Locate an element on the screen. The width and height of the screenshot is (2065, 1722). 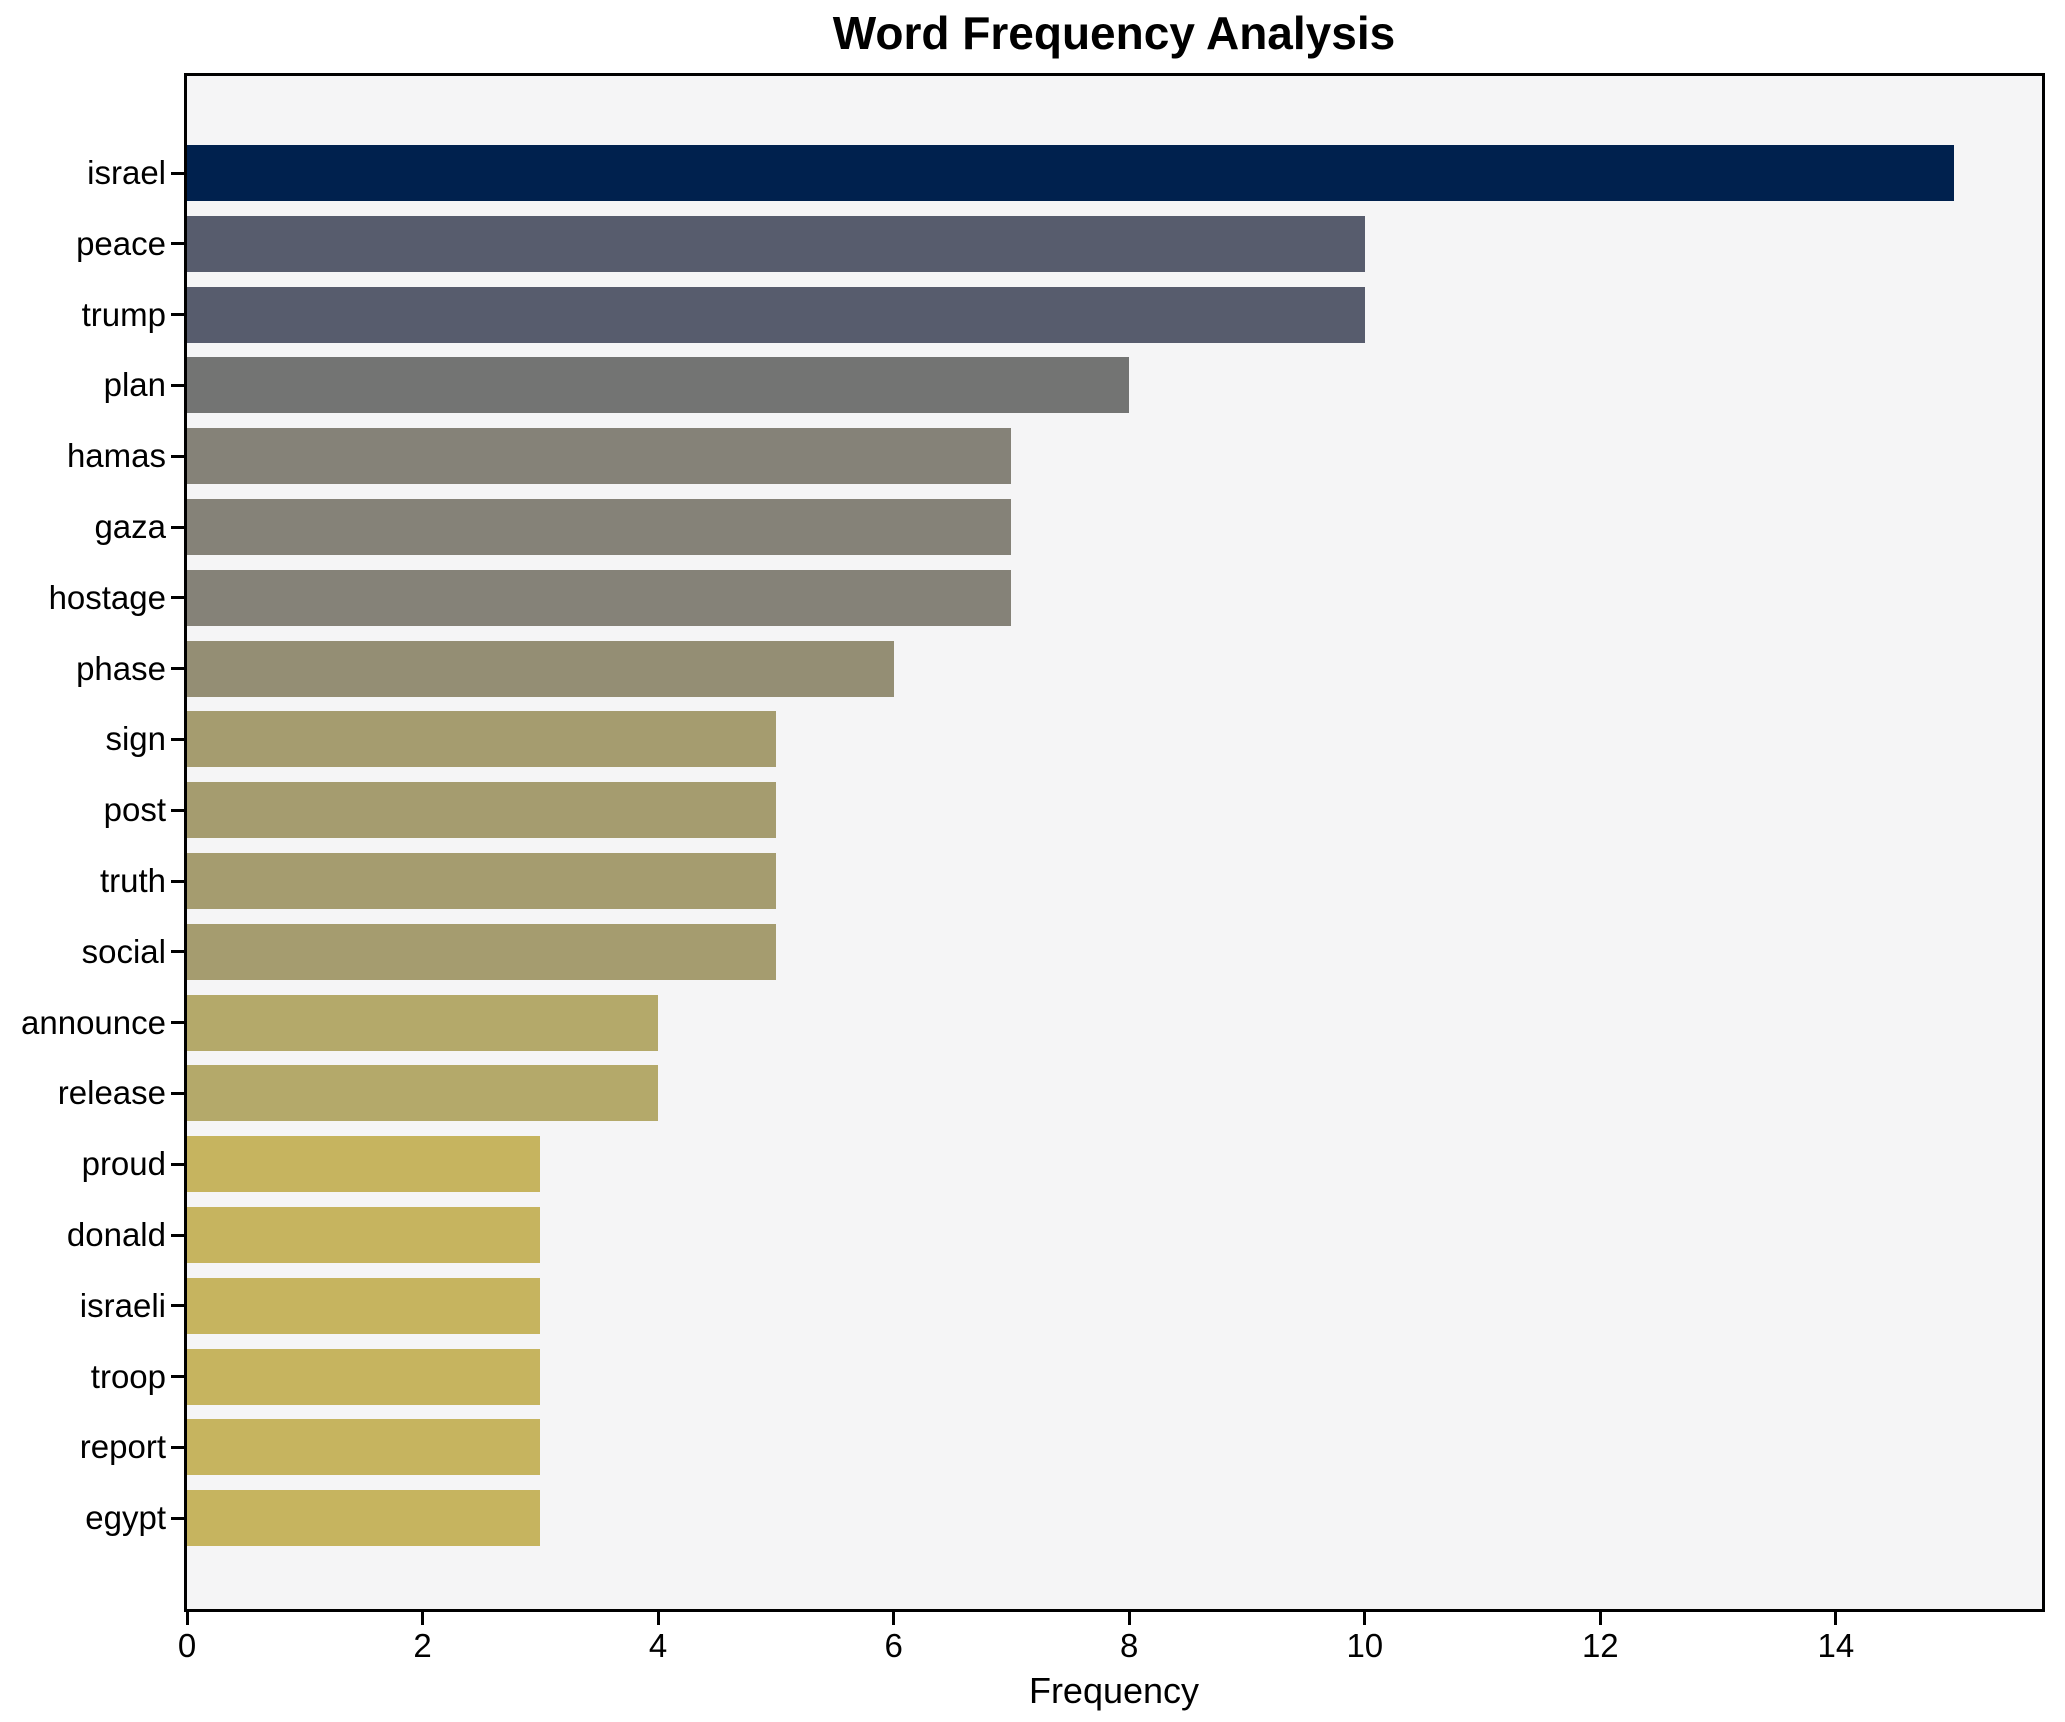
bar-sign is located at coordinates (481, 739).